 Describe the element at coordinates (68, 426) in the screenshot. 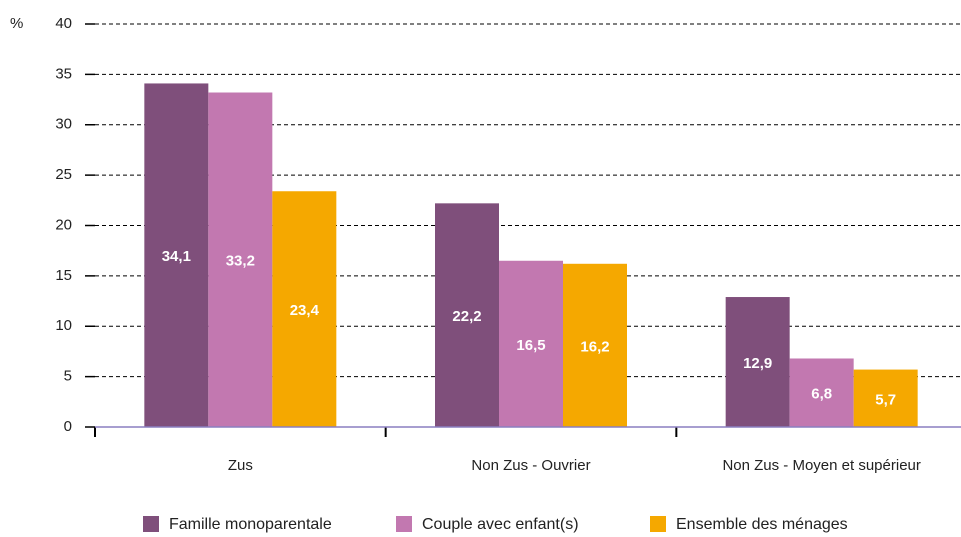

I see `y-tick-label: 0` at that location.